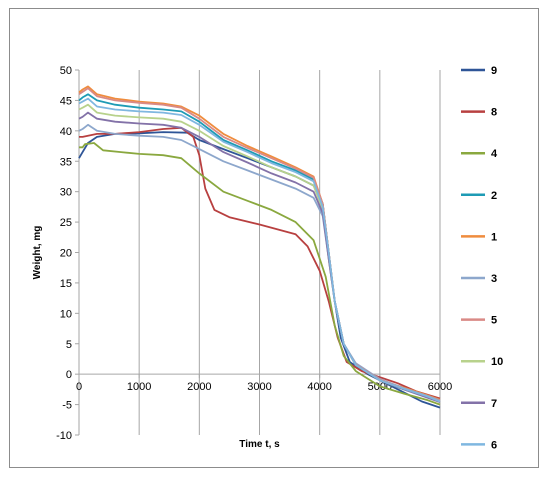 This screenshot has width=550, height=477. What do you see at coordinates (66, 162) in the screenshot?
I see `y-tick-label: 35` at bounding box center [66, 162].